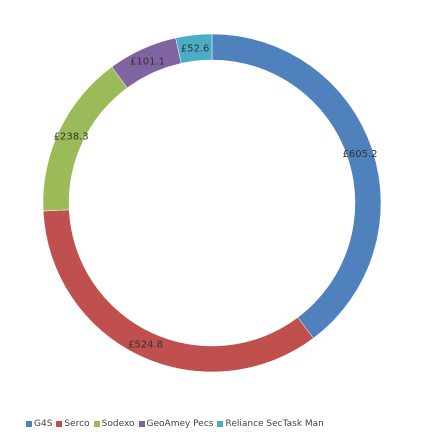  Describe the element at coordinates (180, 424) in the screenshot. I see `legend-label: GeoAmey Pecs` at that location.